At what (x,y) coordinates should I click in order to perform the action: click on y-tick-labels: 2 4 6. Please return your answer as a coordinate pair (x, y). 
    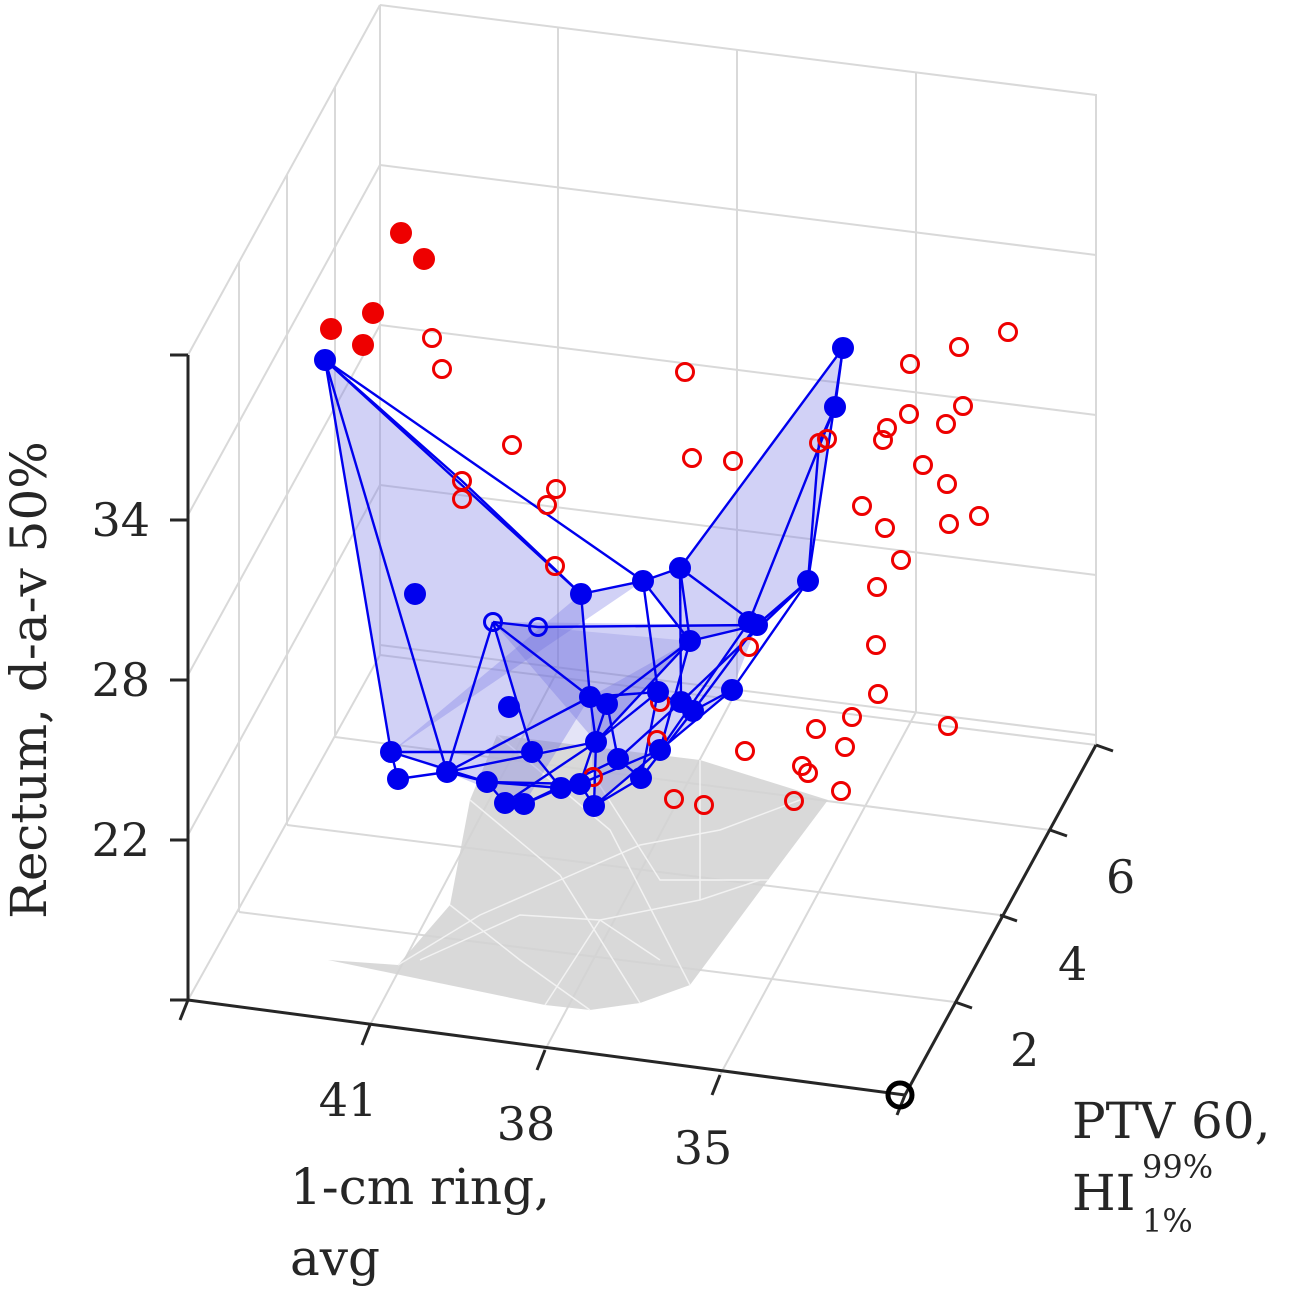
    Looking at the image, I should click on (1072, 963).